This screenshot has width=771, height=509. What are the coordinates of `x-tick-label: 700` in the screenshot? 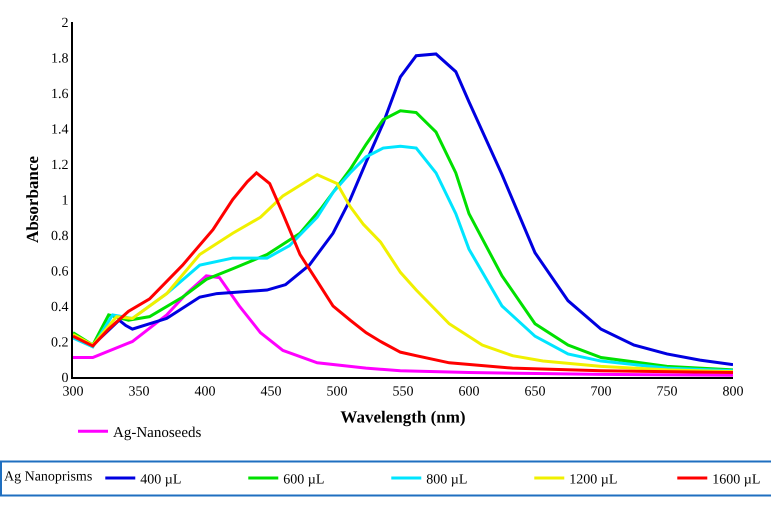 It's located at (601, 392).